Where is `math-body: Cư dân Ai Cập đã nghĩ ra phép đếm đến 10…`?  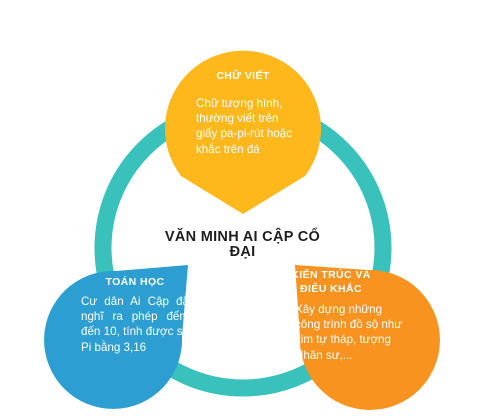 math-body: Cư dân Ai Cập đã nghĩ ra phép đếm đến 10… is located at coordinates (135, 324).